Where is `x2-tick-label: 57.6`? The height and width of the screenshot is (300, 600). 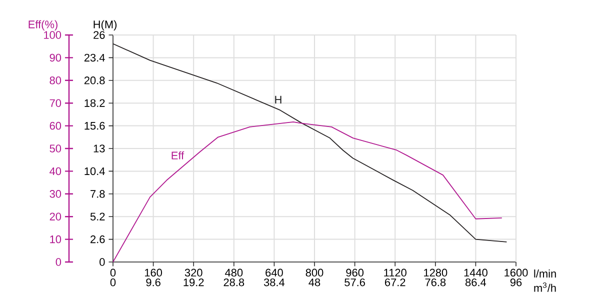
x2-tick-label: 57.6 is located at coordinates (354, 282).